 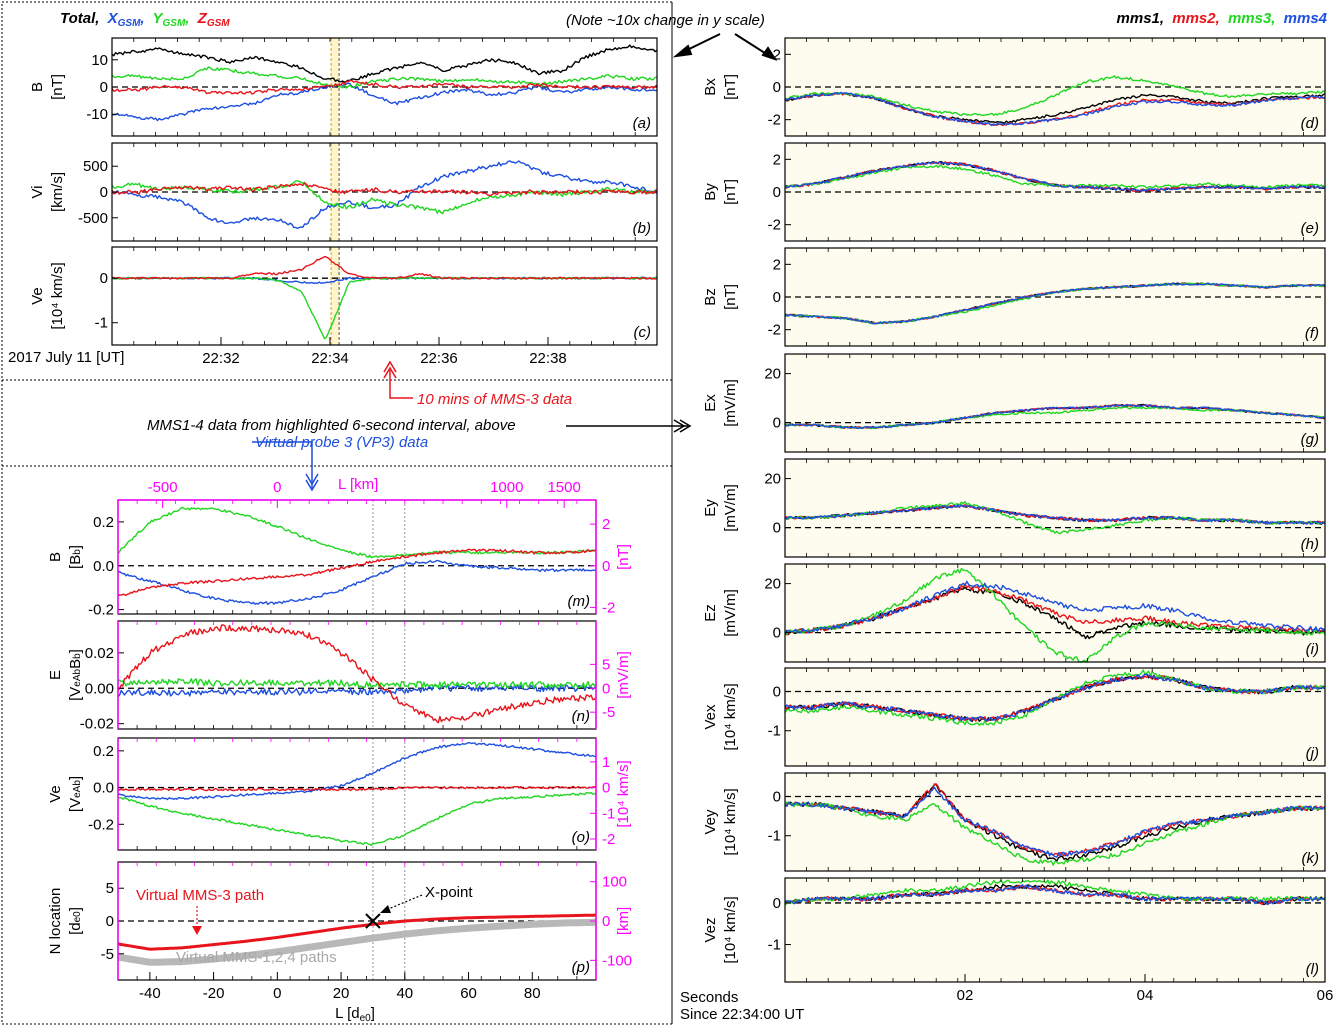 I want to click on header-legend-left: Total, XGSM, YGSM, ZGSM, so click(x=145, y=19).